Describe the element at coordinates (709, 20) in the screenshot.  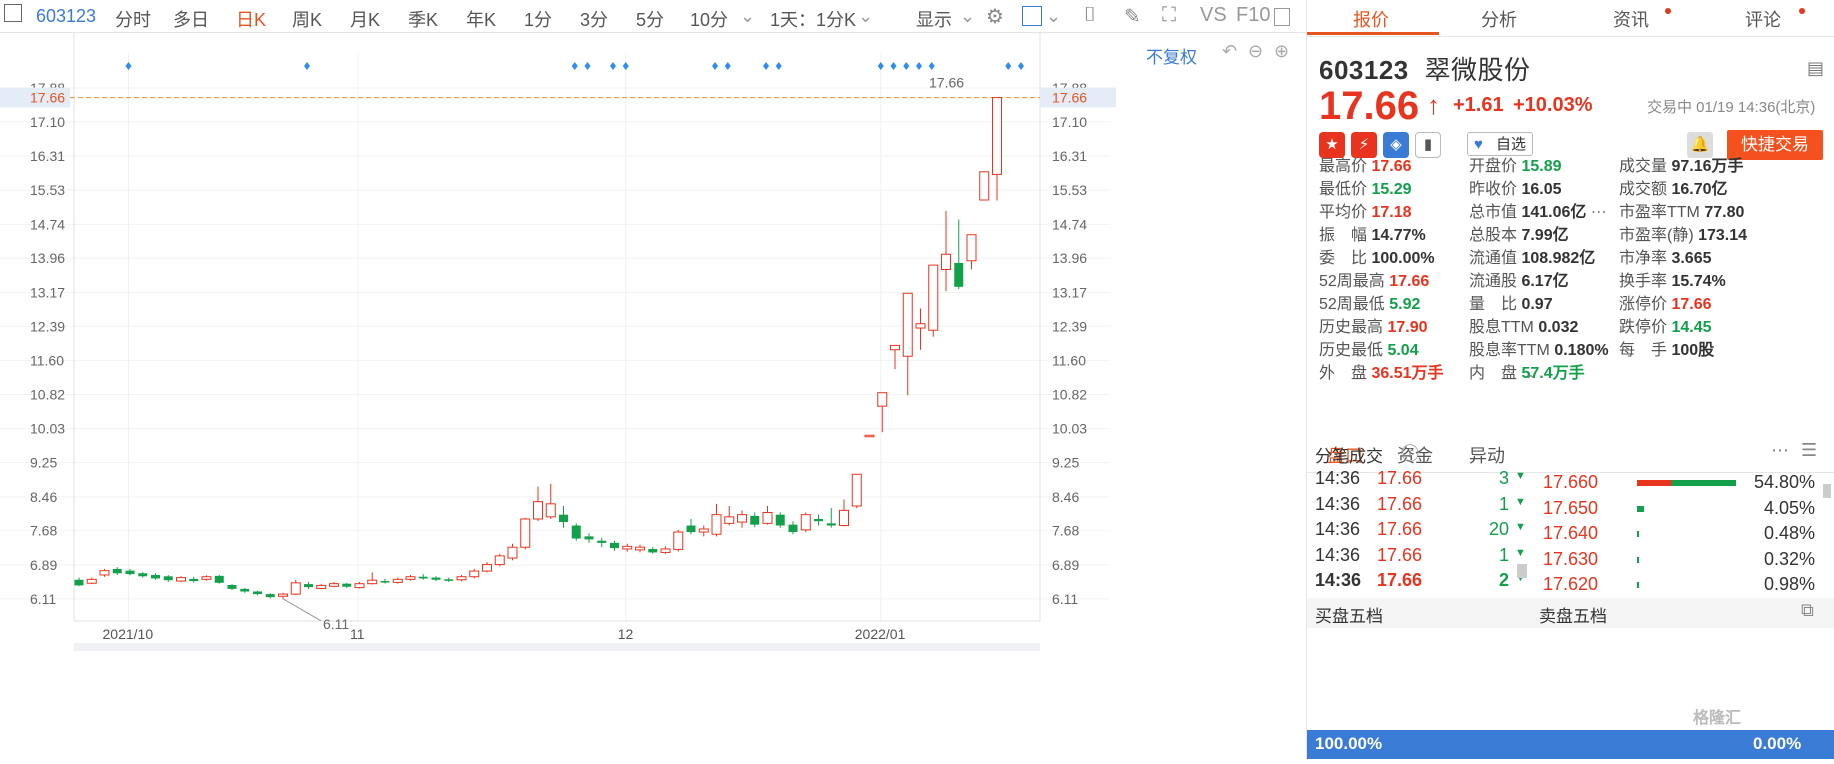
I see `period-tab-10min: 10分` at that location.